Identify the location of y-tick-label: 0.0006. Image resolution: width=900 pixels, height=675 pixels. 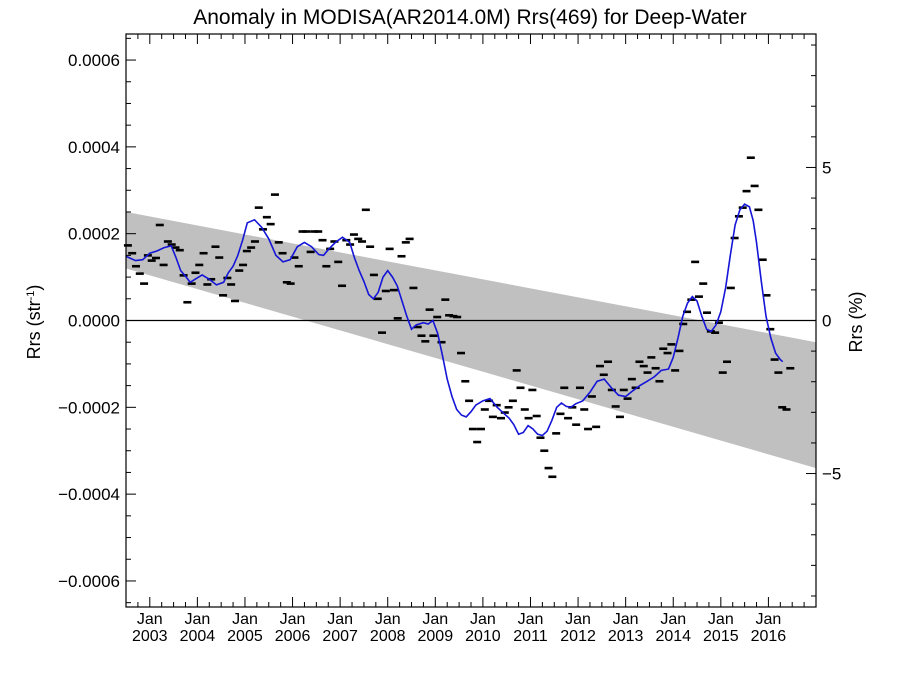
(94, 60).